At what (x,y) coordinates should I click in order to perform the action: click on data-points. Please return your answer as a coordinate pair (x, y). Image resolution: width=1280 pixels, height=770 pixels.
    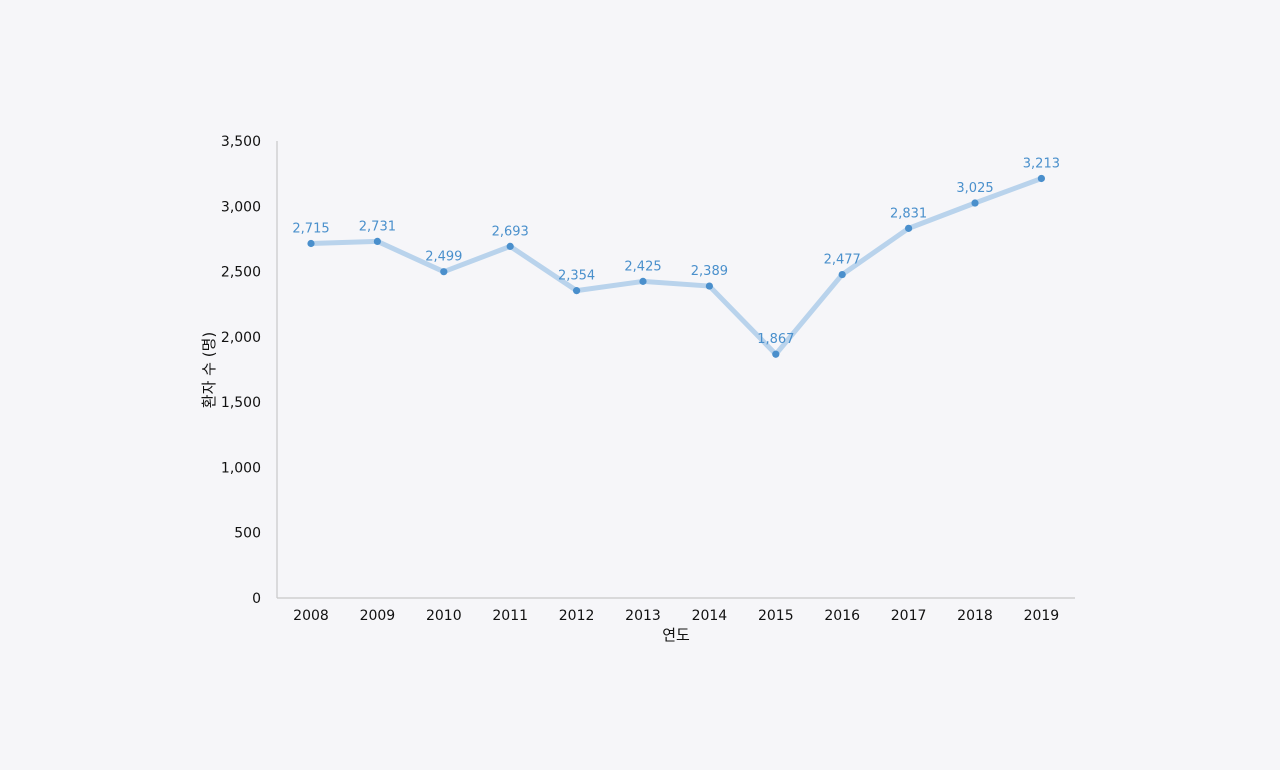
    Looking at the image, I should click on (676, 266).